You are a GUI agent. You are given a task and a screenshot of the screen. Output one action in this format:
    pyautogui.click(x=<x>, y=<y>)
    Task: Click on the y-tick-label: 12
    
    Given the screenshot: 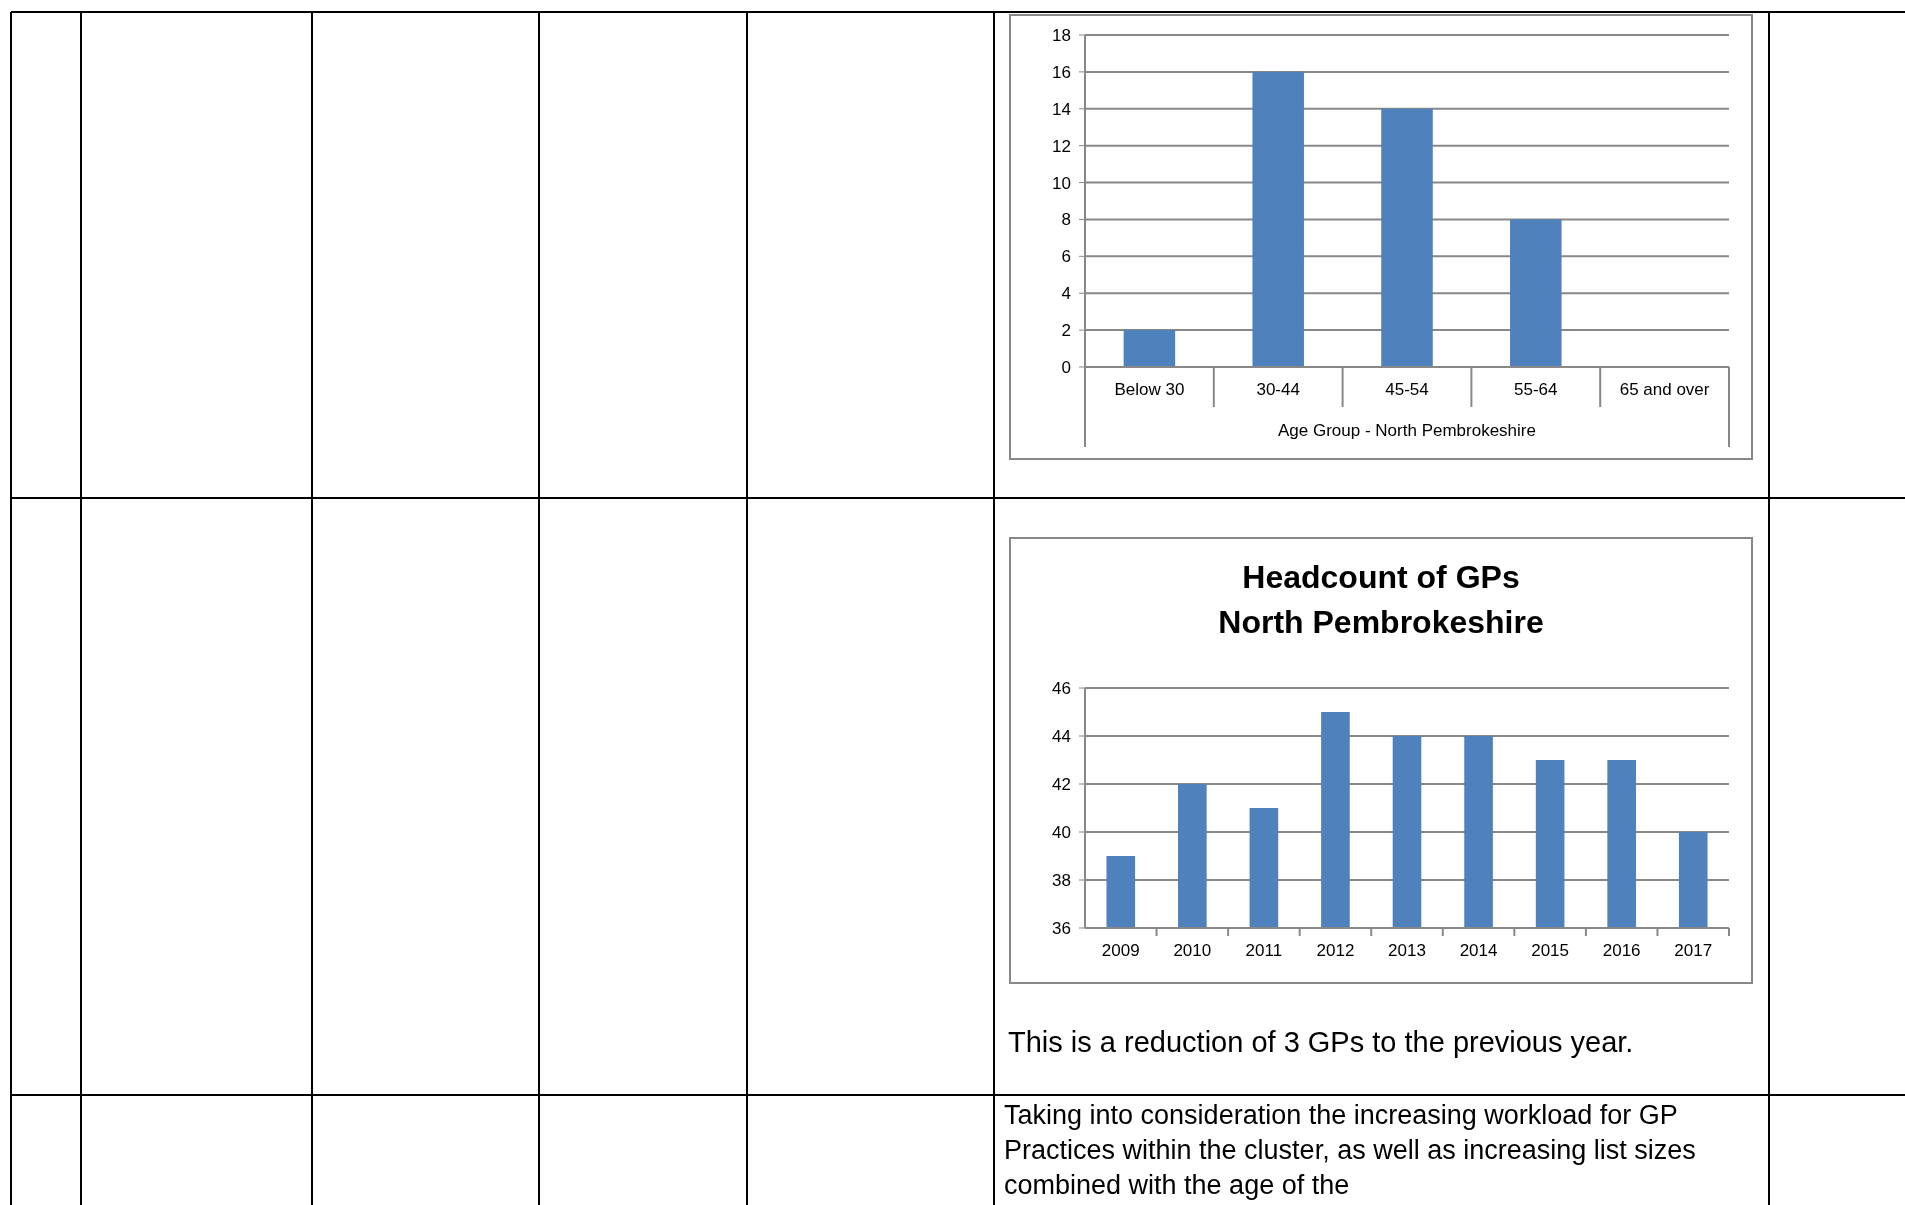 What is the action you would take?
    pyautogui.click(x=1061, y=146)
    